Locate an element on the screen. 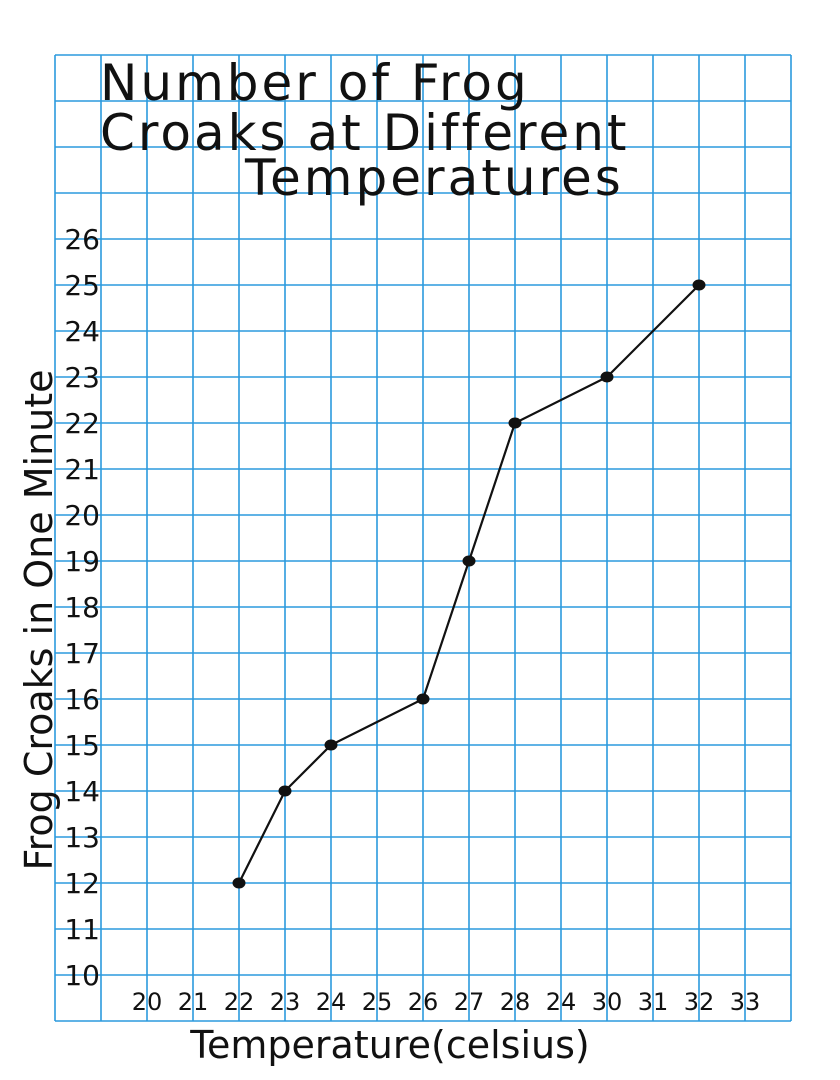 The image size is (840, 1080). y-axis-label: Frog Croaks in One Minute is located at coordinates (39, 619).